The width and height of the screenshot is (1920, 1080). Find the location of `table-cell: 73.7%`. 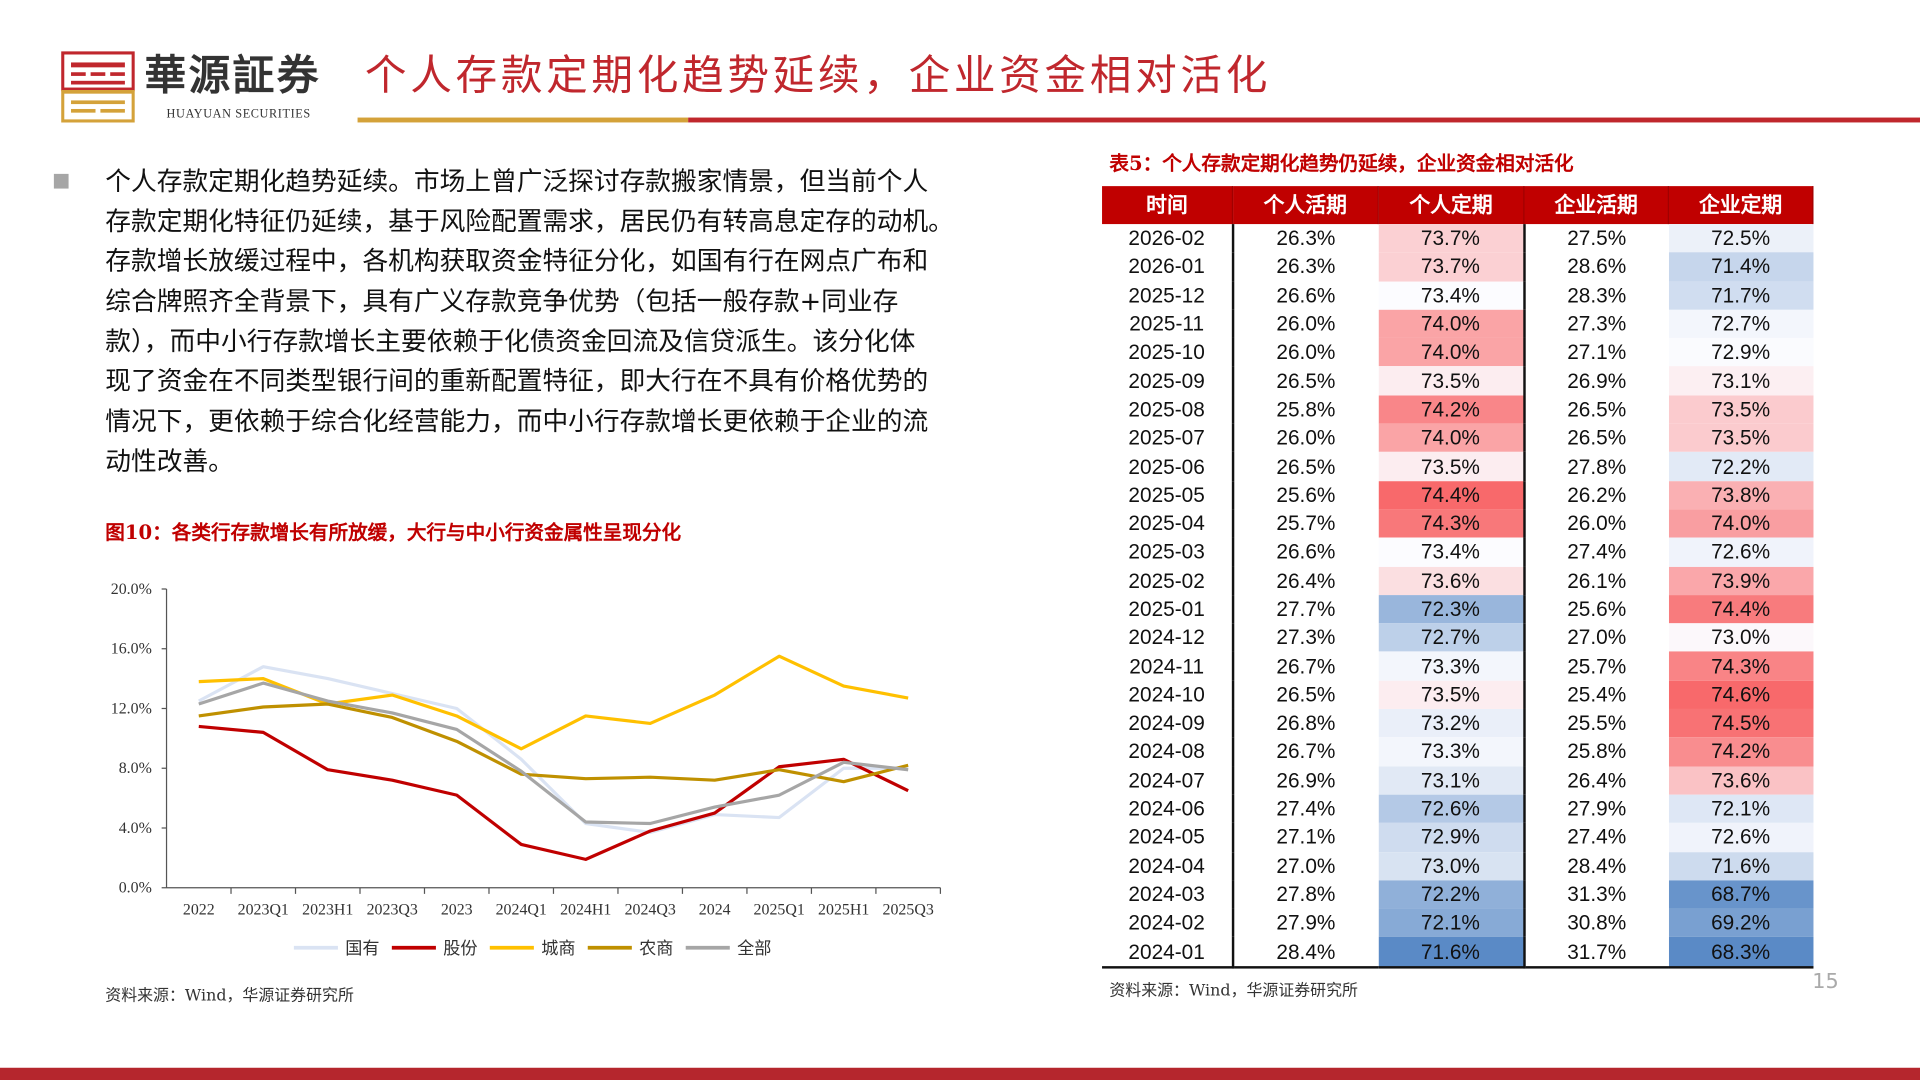

table-cell: 73.7% is located at coordinates (1452, 238).